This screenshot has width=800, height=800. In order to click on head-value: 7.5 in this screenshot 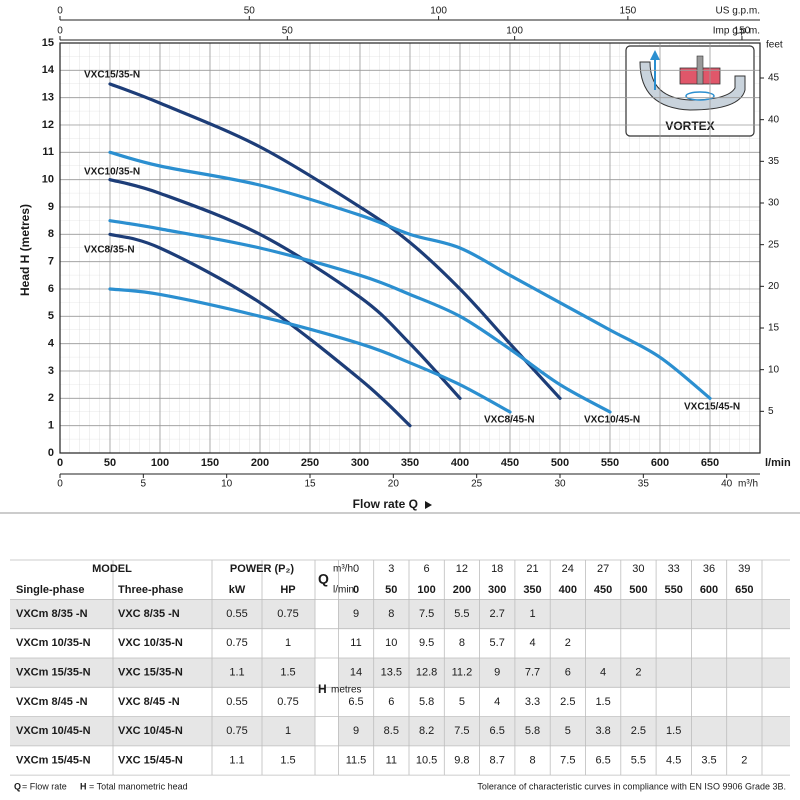, I will do `click(426, 614)`.